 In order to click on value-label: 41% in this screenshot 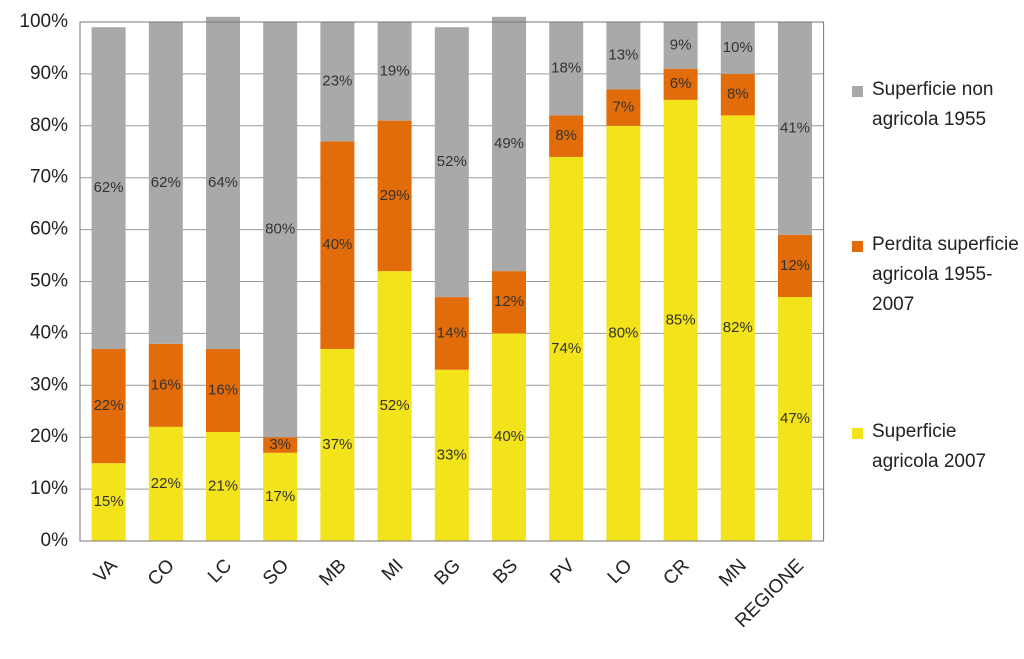, I will do `click(795, 127)`.